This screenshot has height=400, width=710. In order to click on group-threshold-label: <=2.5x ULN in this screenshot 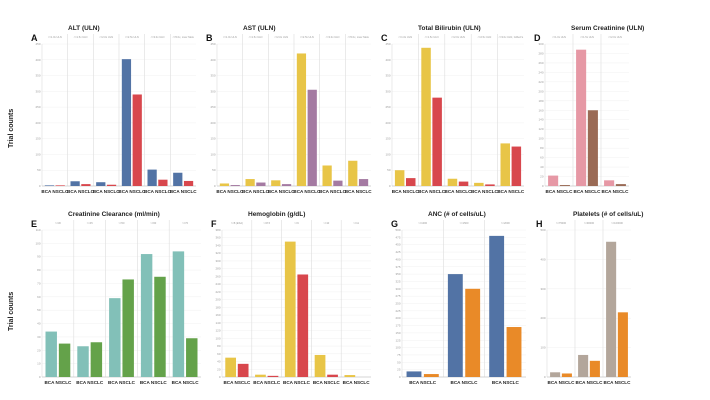, I will do `click(484, 37)`.